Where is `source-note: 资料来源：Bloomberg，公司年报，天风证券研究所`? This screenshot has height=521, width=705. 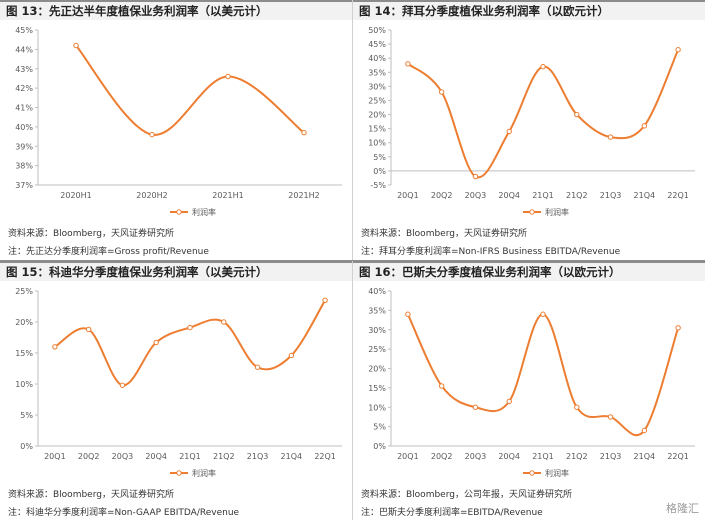
source-note: 资料来源：Bloomberg，公司年报，天风证券研究所 is located at coordinates (466, 495).